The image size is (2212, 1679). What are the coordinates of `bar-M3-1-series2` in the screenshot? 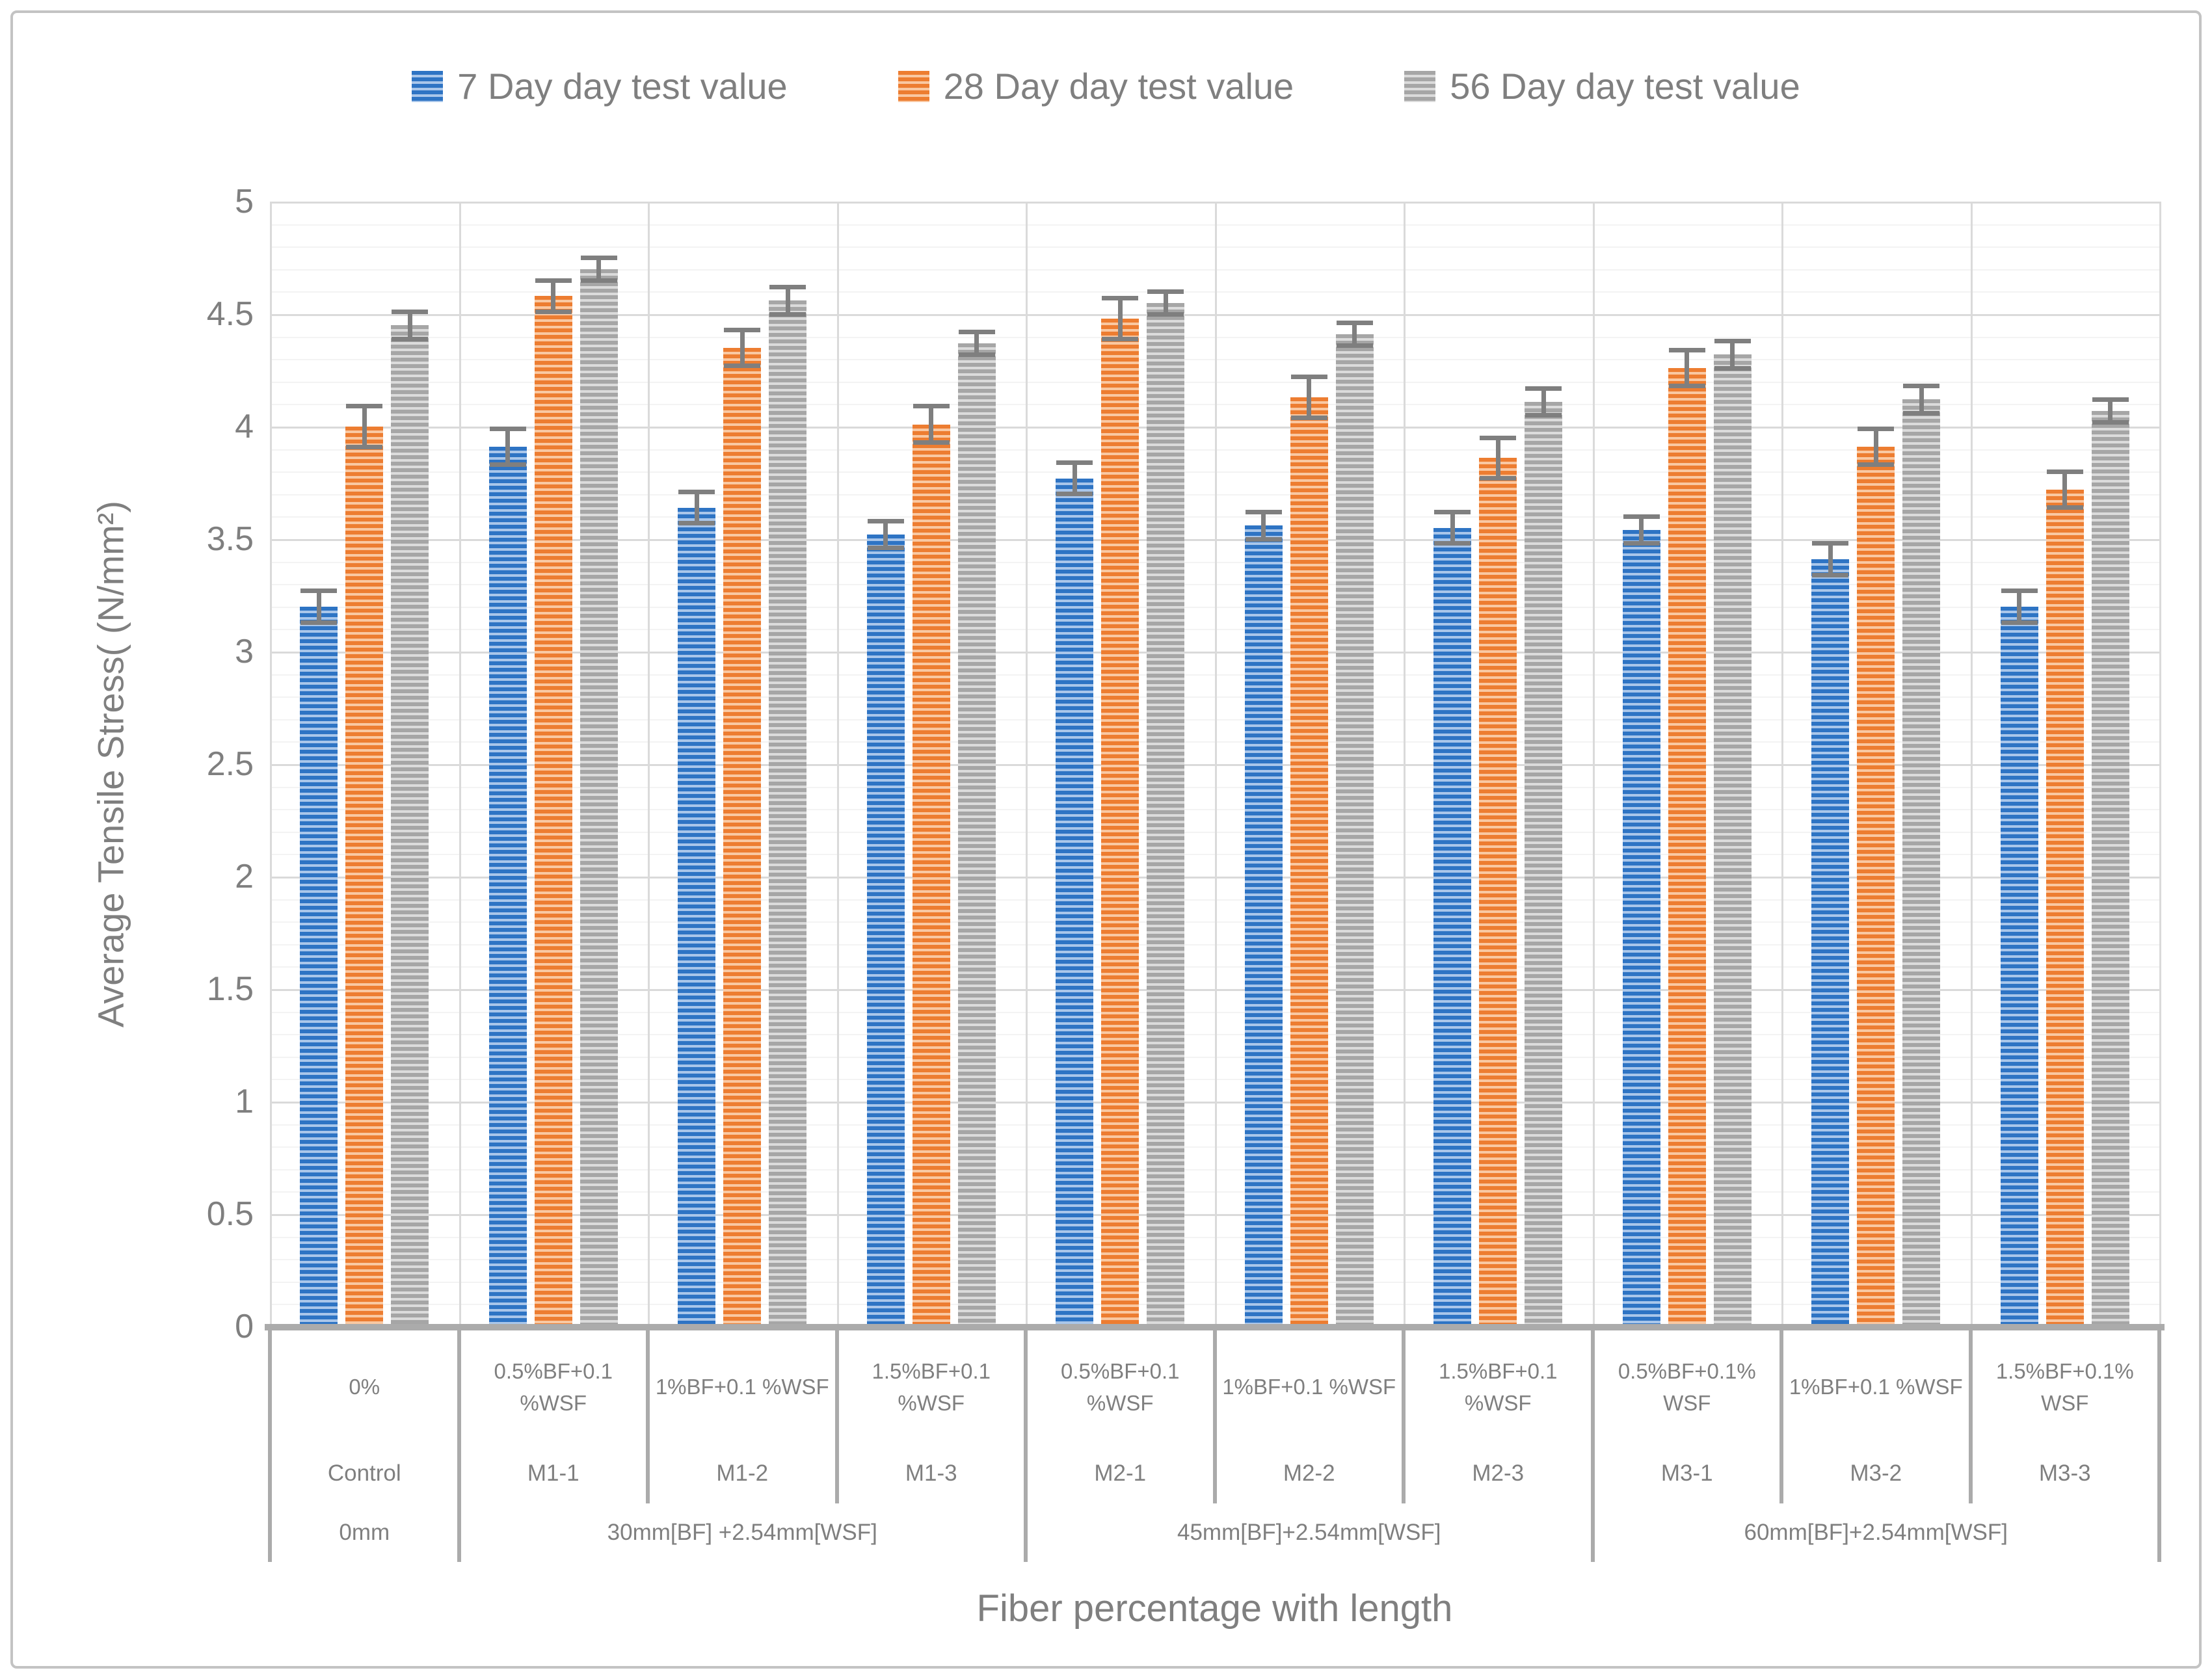 It's located at (1687, 847).